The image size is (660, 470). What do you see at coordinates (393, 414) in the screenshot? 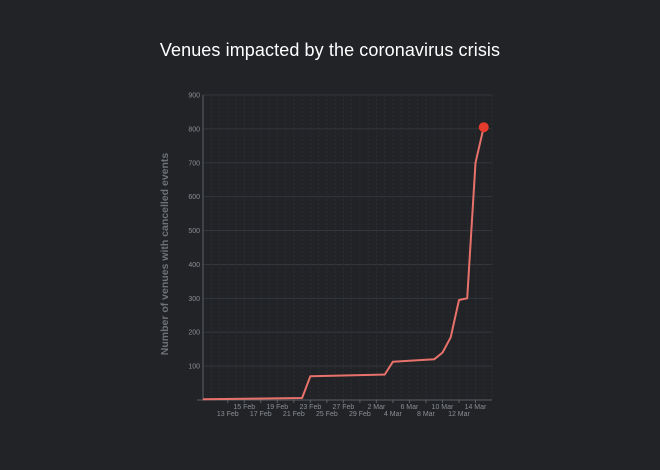
I see `x-tick-label: 4 Mar` at bounding box center [393, 414].